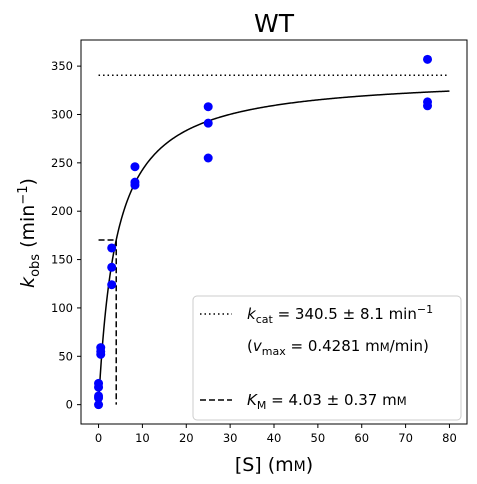  What do you see at coordinates (230, 438) in the screenshot?
I see `x-tick-label: 30` at bounding box center [230, 438].